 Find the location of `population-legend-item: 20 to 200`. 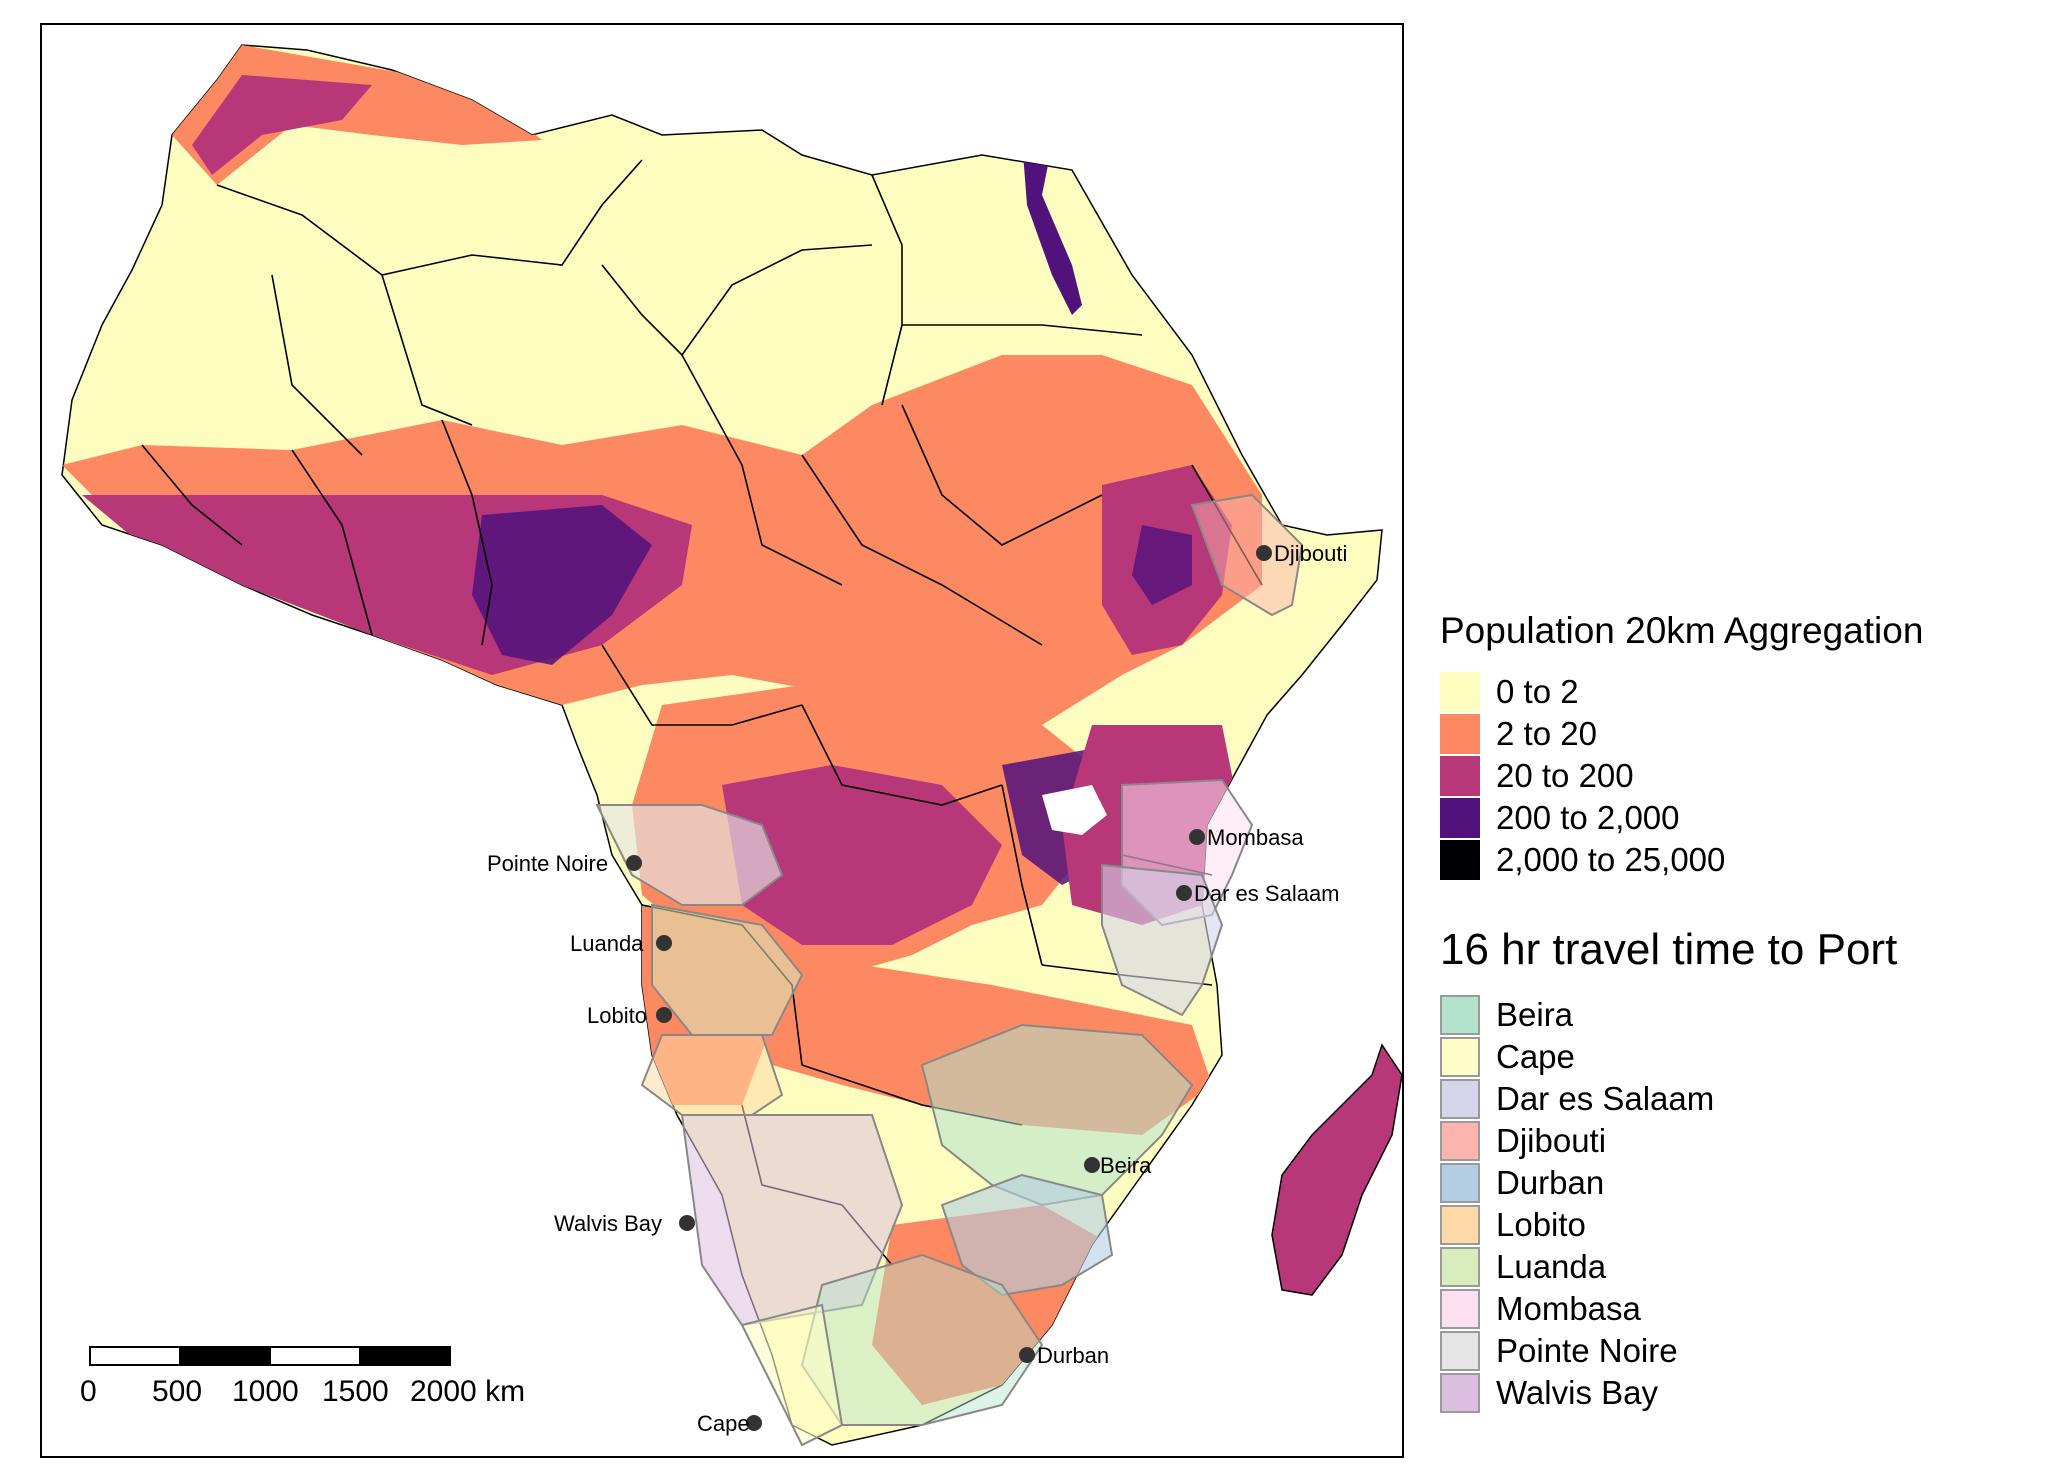

population-legend-item: 20 to 200 is located at coordinates (1537, 776).